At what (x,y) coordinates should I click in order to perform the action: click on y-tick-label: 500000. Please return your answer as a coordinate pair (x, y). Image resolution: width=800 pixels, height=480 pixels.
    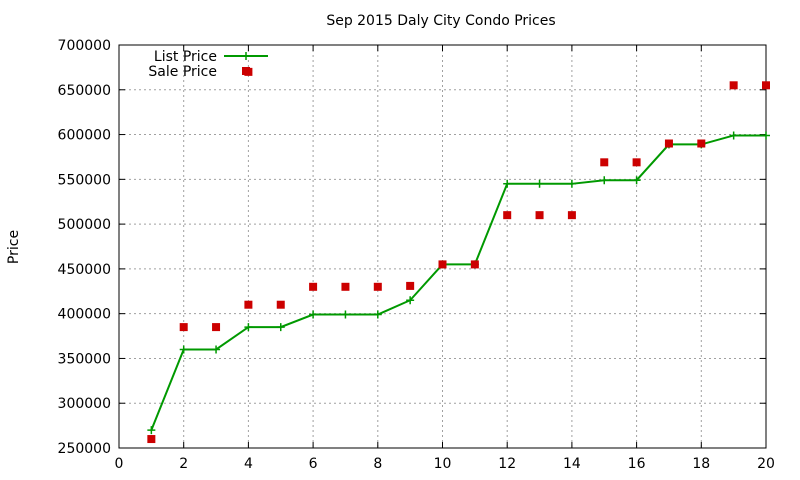
    Looking at the image, I should click on (84, 225).